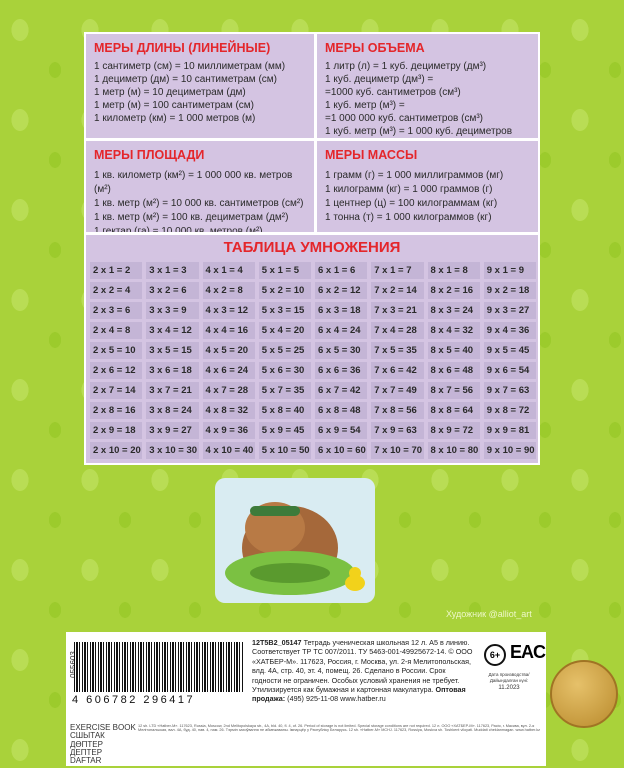 This screenshot has width=624, height=768. Describe the element at coordinates (397, 410) in the screenshot. I see `multiplication-cell: 7 x 8 = 56` at that location.